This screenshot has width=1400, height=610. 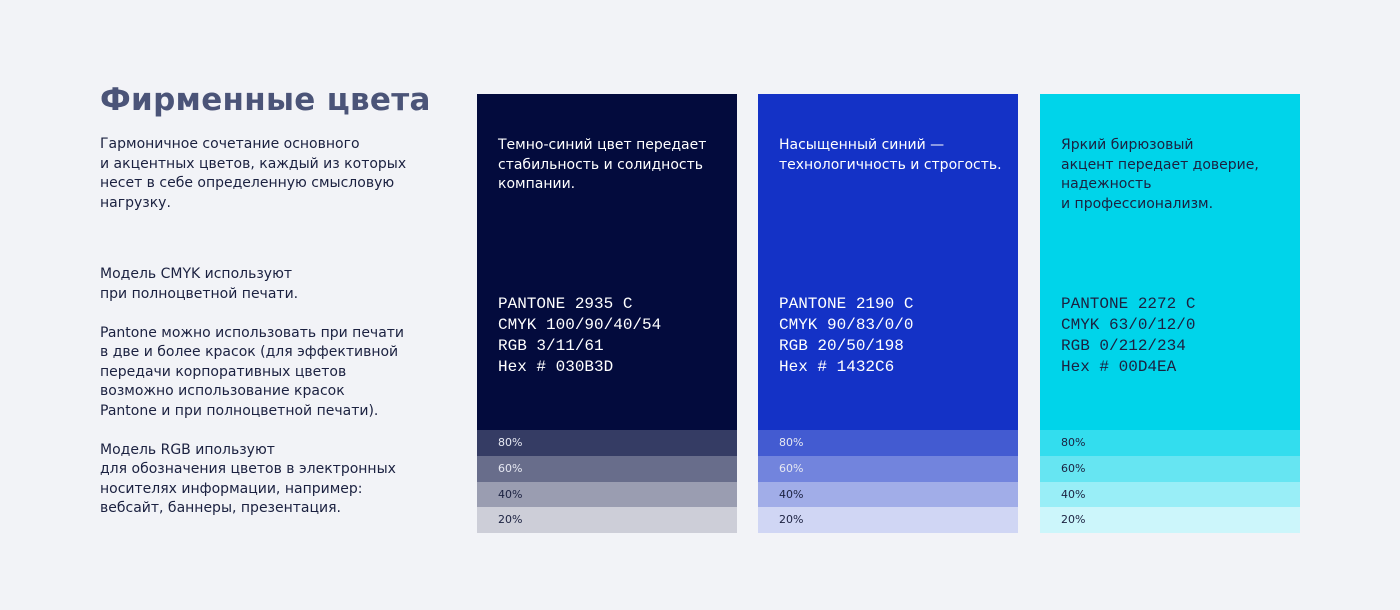 I want to click on code-line: RGB 0/212/234, so click(x=1123, y=346).